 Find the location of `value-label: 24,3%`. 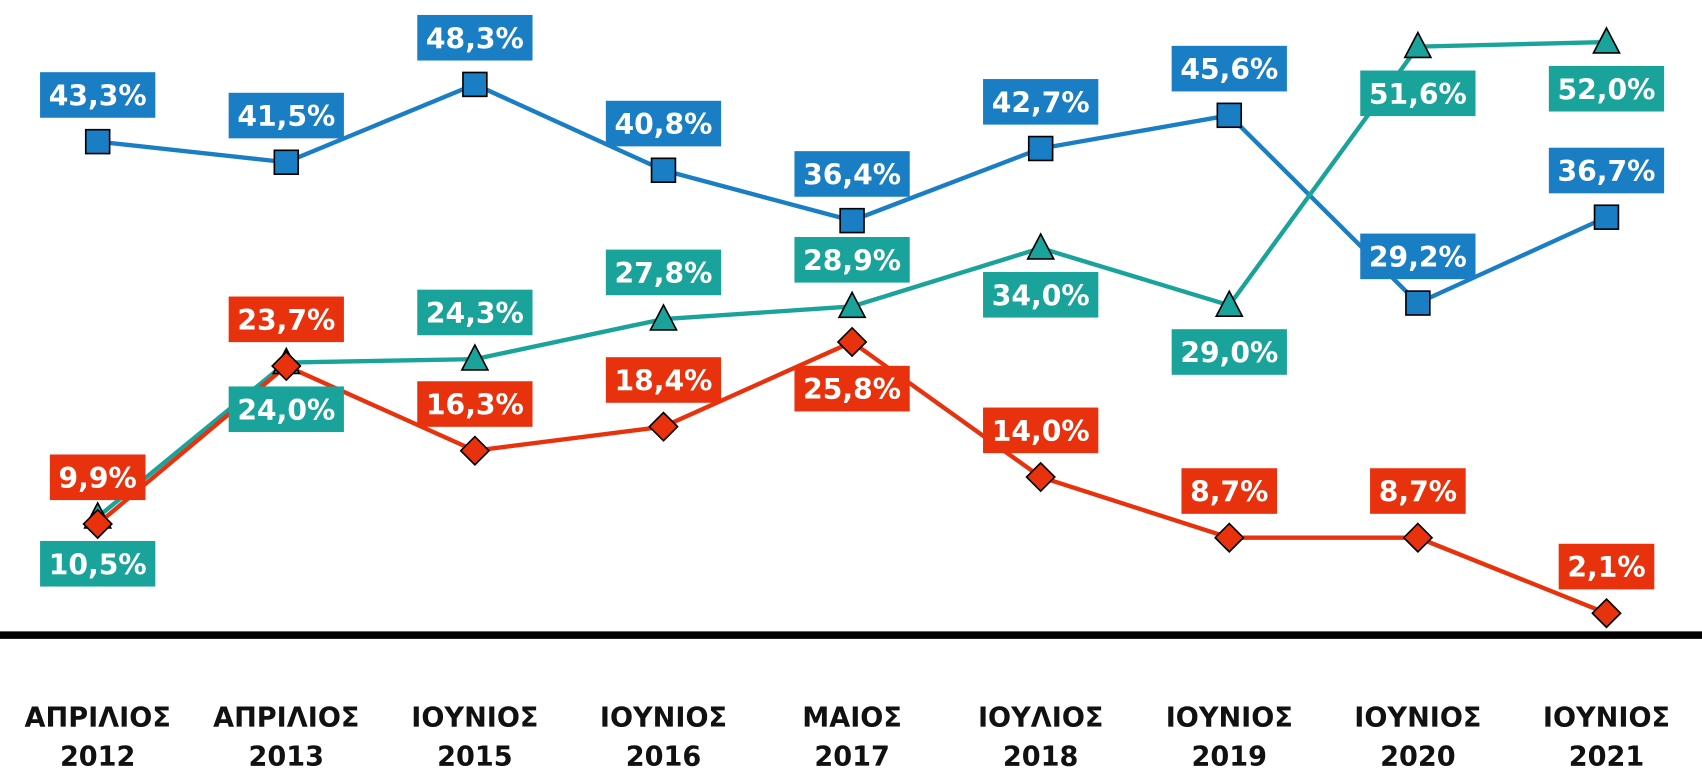

value-label: 24,3% is located at coordinates (475, 312).